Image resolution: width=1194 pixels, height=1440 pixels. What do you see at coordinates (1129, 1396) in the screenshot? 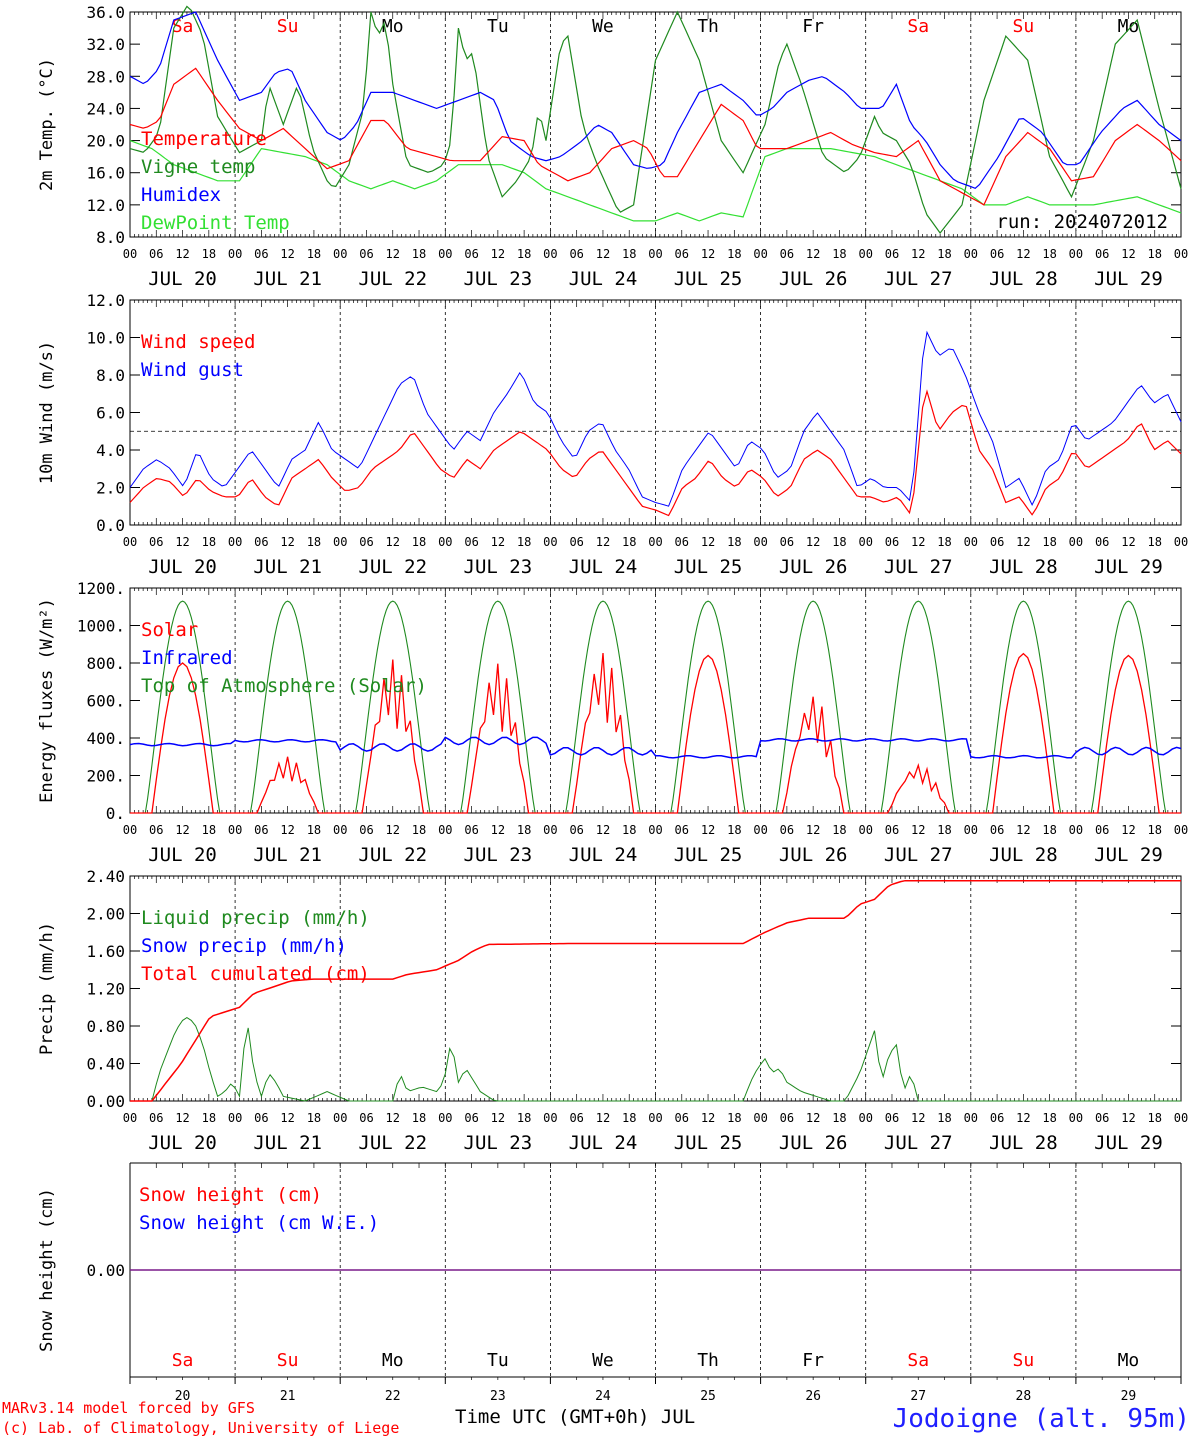
I see `day-number-label: 29` at bounding box center [1129, 1396].